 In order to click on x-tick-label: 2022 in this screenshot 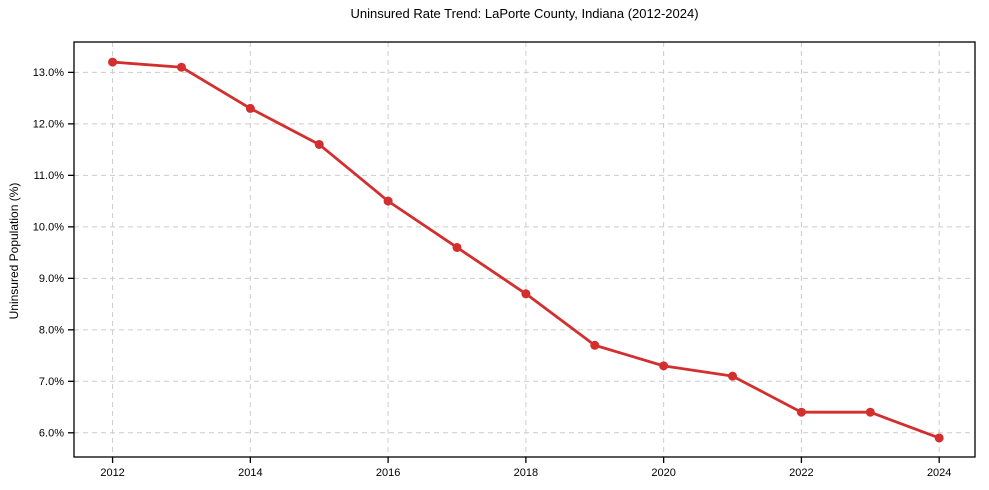, I will do `click(801, 473)`.